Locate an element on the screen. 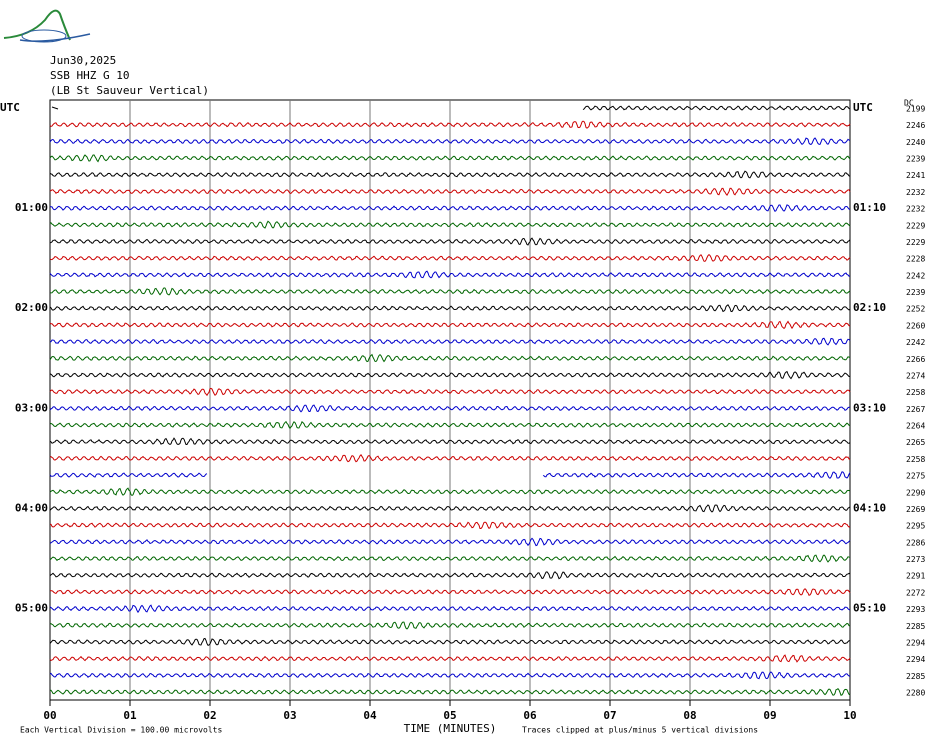 The height and width of the screenshot is (744, 930). dc-value: 2266 is located at coordinates (915, 359).